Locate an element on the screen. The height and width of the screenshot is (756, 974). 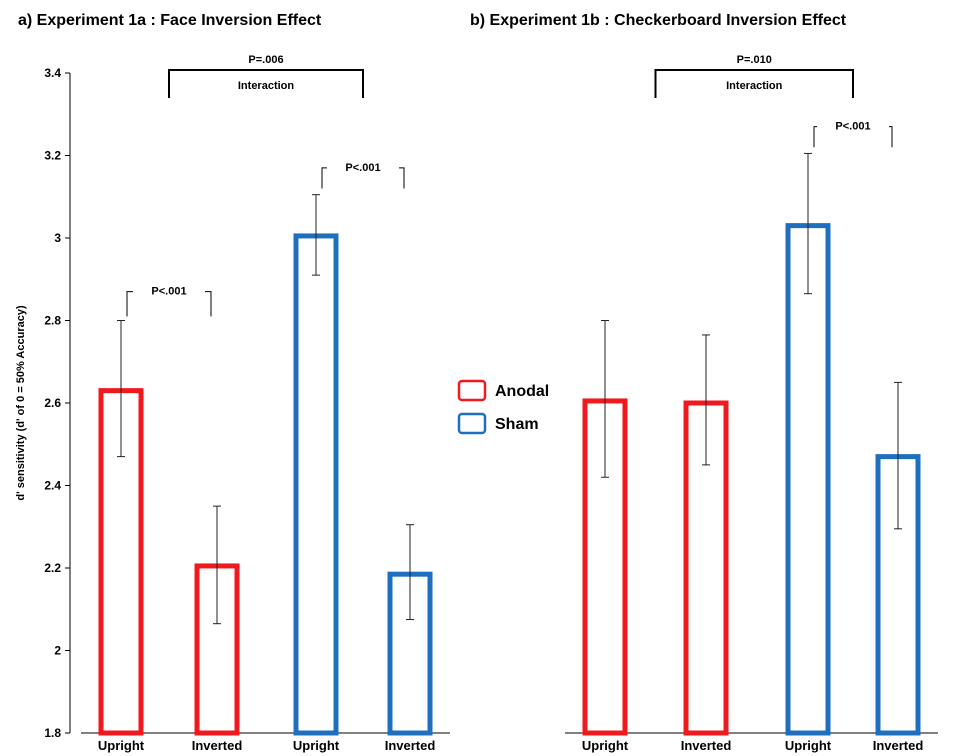
y-tick-label: 3.2 is located at coordinates (52, 156).